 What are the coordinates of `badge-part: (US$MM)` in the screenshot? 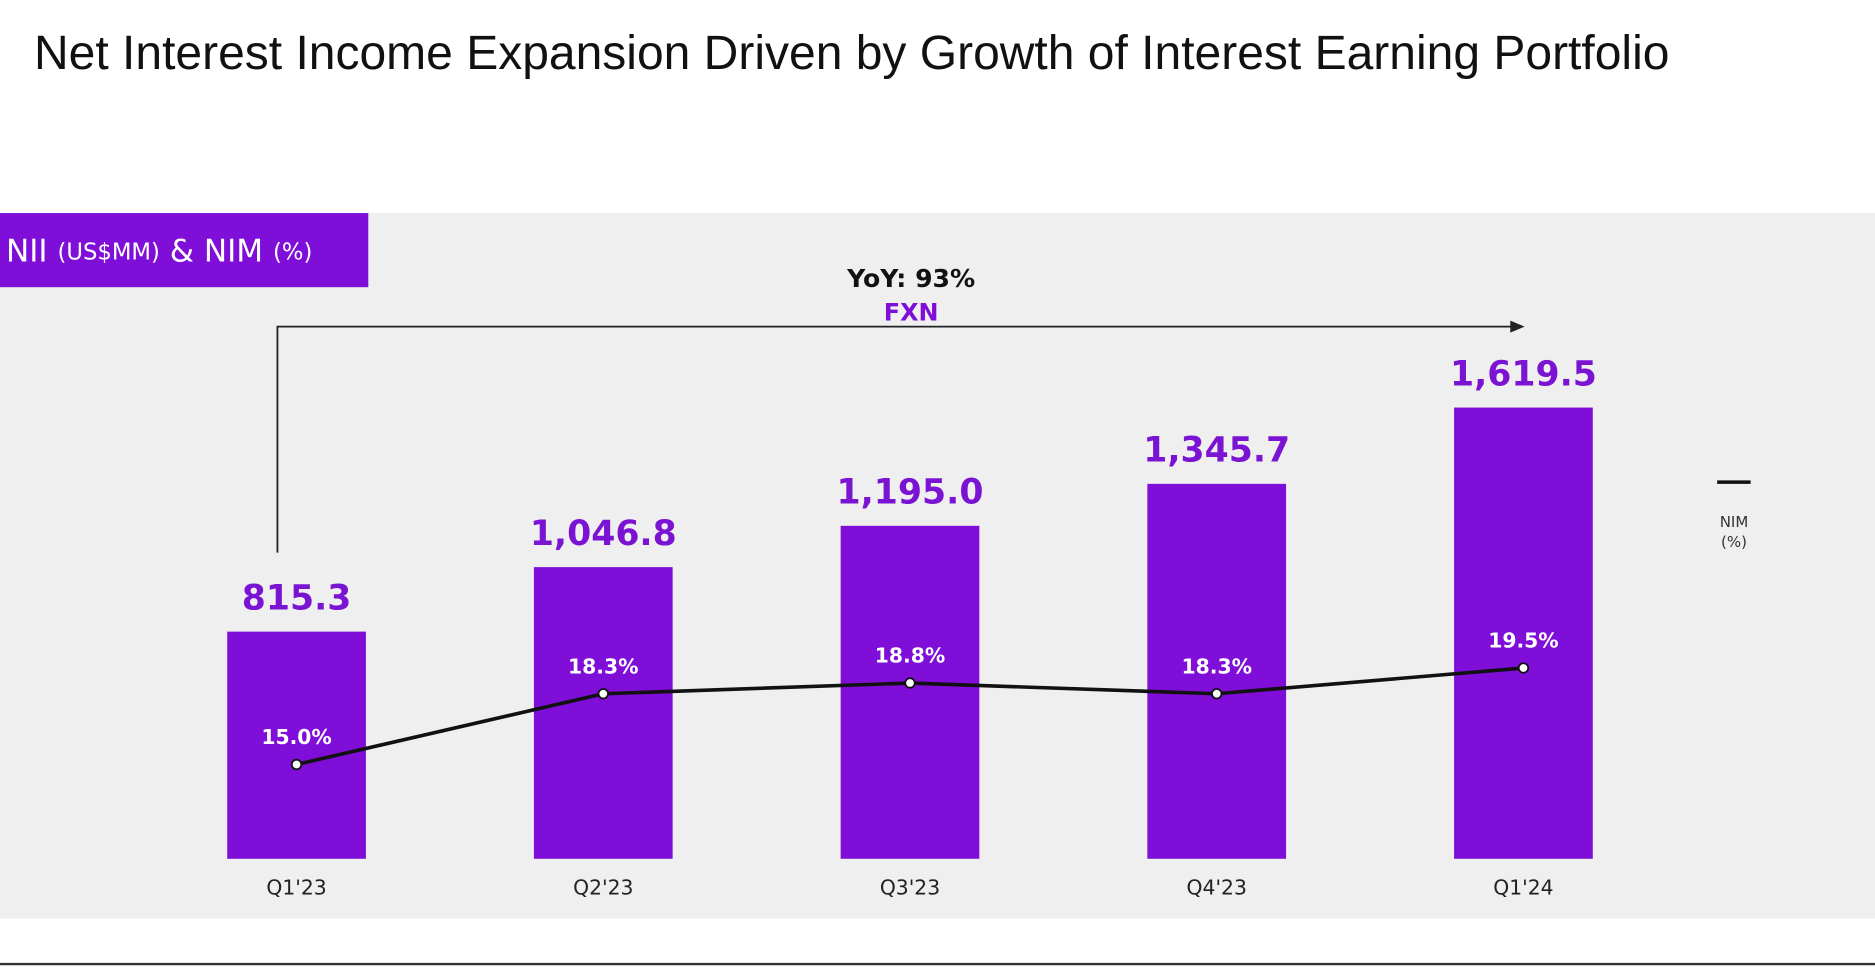 It's located at (108, 252).